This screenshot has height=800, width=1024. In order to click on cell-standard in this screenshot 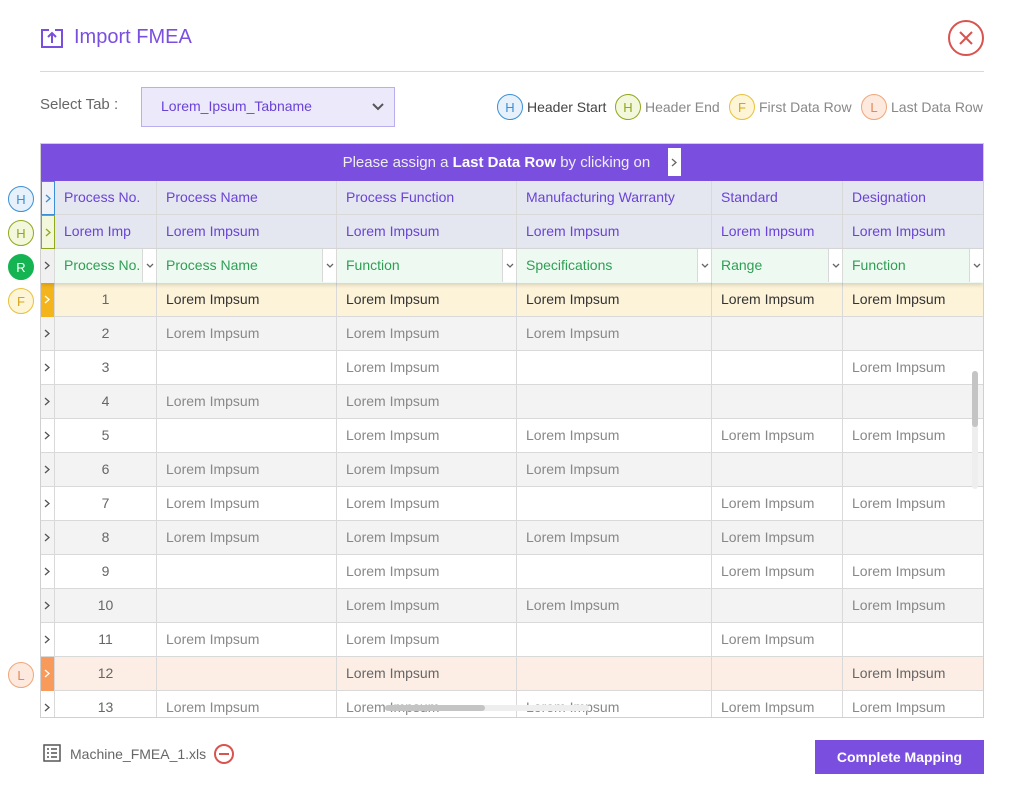, I will do `click(777, 470)`.